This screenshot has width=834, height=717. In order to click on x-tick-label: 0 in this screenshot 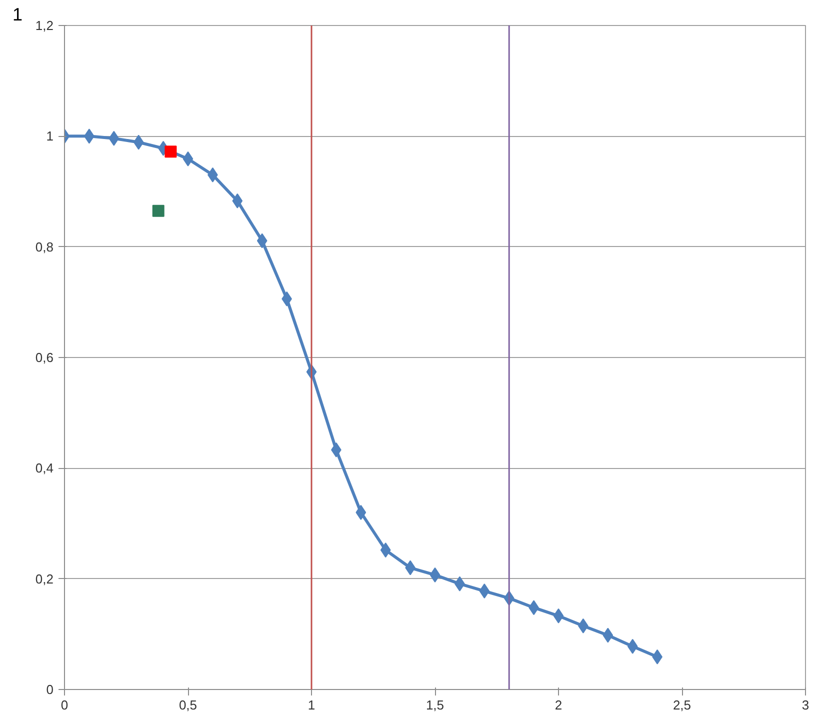, I will do `click(64, 705)`.